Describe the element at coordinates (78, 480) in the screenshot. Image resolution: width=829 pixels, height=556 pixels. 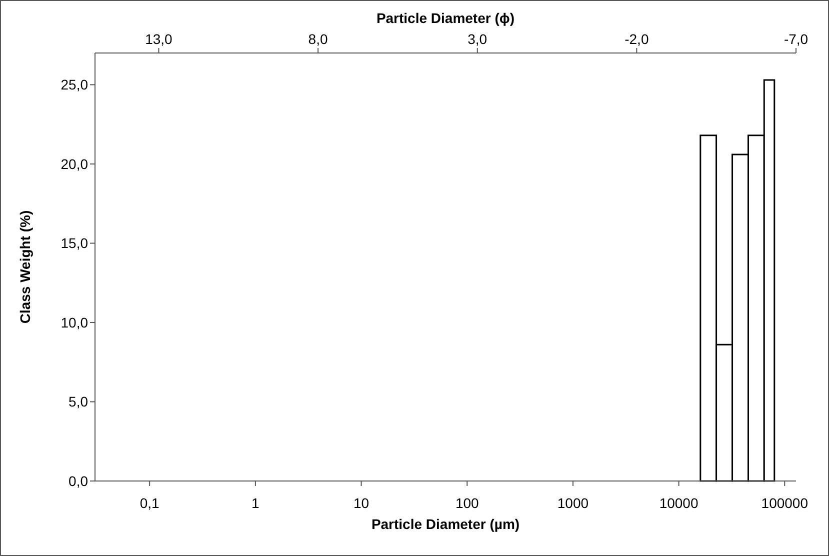
I see `y-tick-label: 0,0` at that location.